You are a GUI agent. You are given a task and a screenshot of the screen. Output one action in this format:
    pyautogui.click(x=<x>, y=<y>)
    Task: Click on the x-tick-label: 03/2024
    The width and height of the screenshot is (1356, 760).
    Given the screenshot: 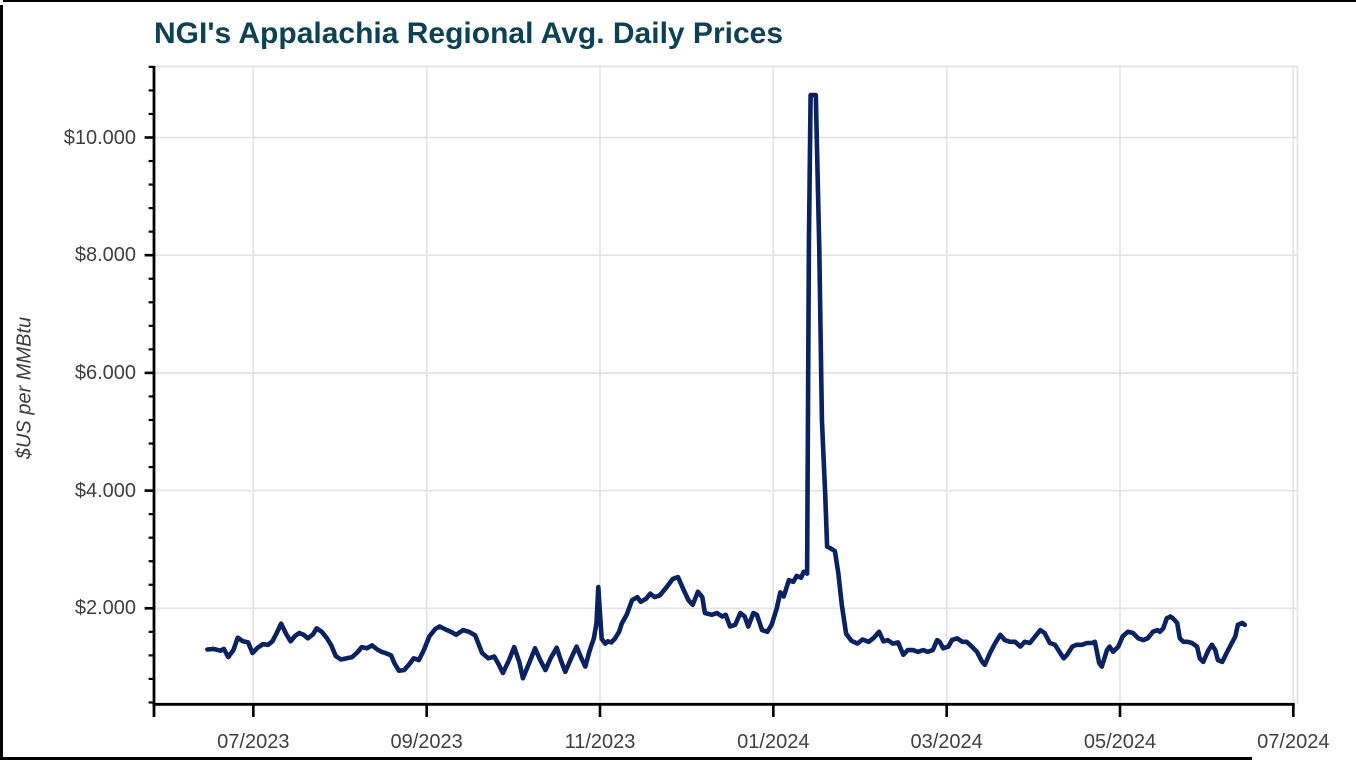 What is the action you would take?
    pyautogui.click(x=946, y=742)
    